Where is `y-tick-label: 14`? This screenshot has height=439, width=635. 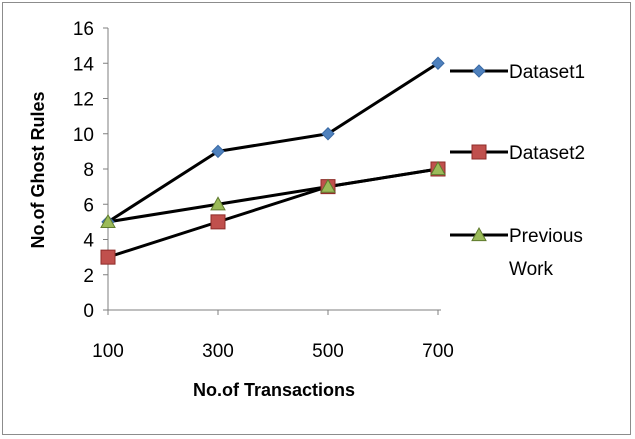
y-tick-label: 14 is located at coordinates (84, 64).